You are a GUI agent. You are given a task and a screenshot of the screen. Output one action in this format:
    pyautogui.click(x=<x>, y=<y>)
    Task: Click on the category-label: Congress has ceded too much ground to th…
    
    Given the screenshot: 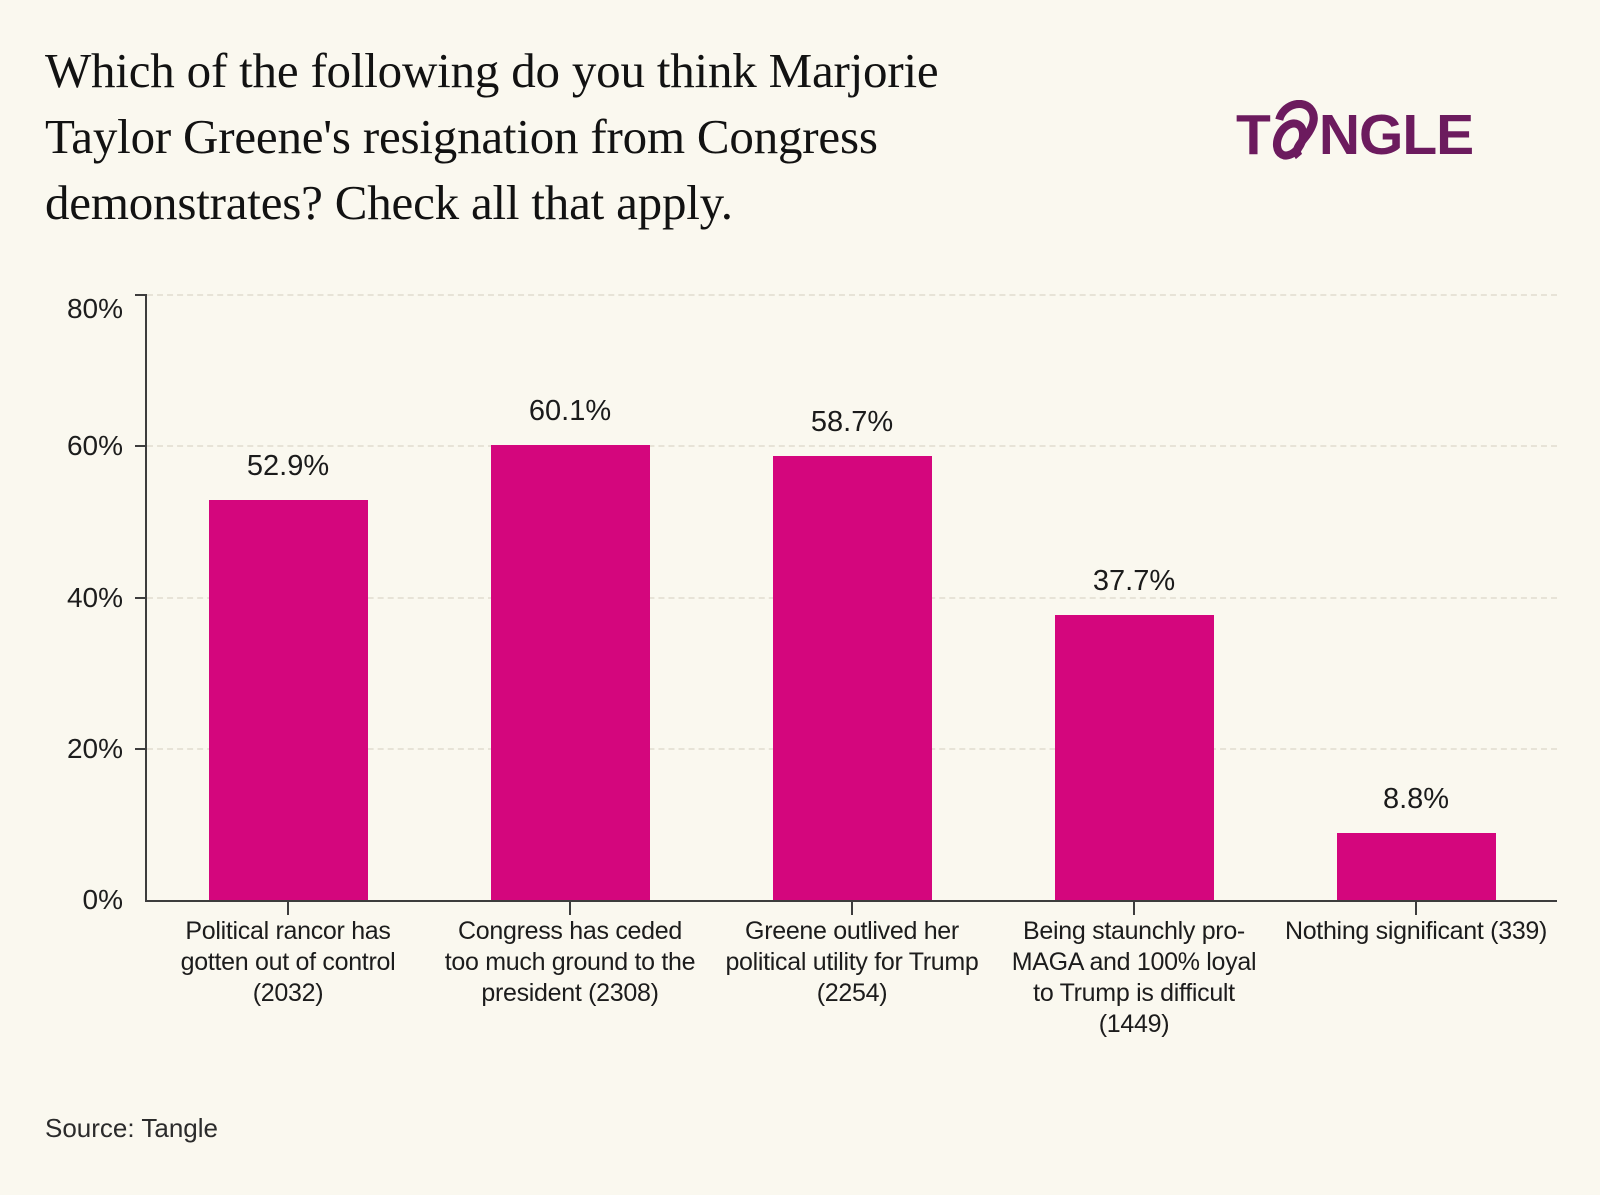 What is the action you would take?
    pyautogui.click(x=570, y=962)
    